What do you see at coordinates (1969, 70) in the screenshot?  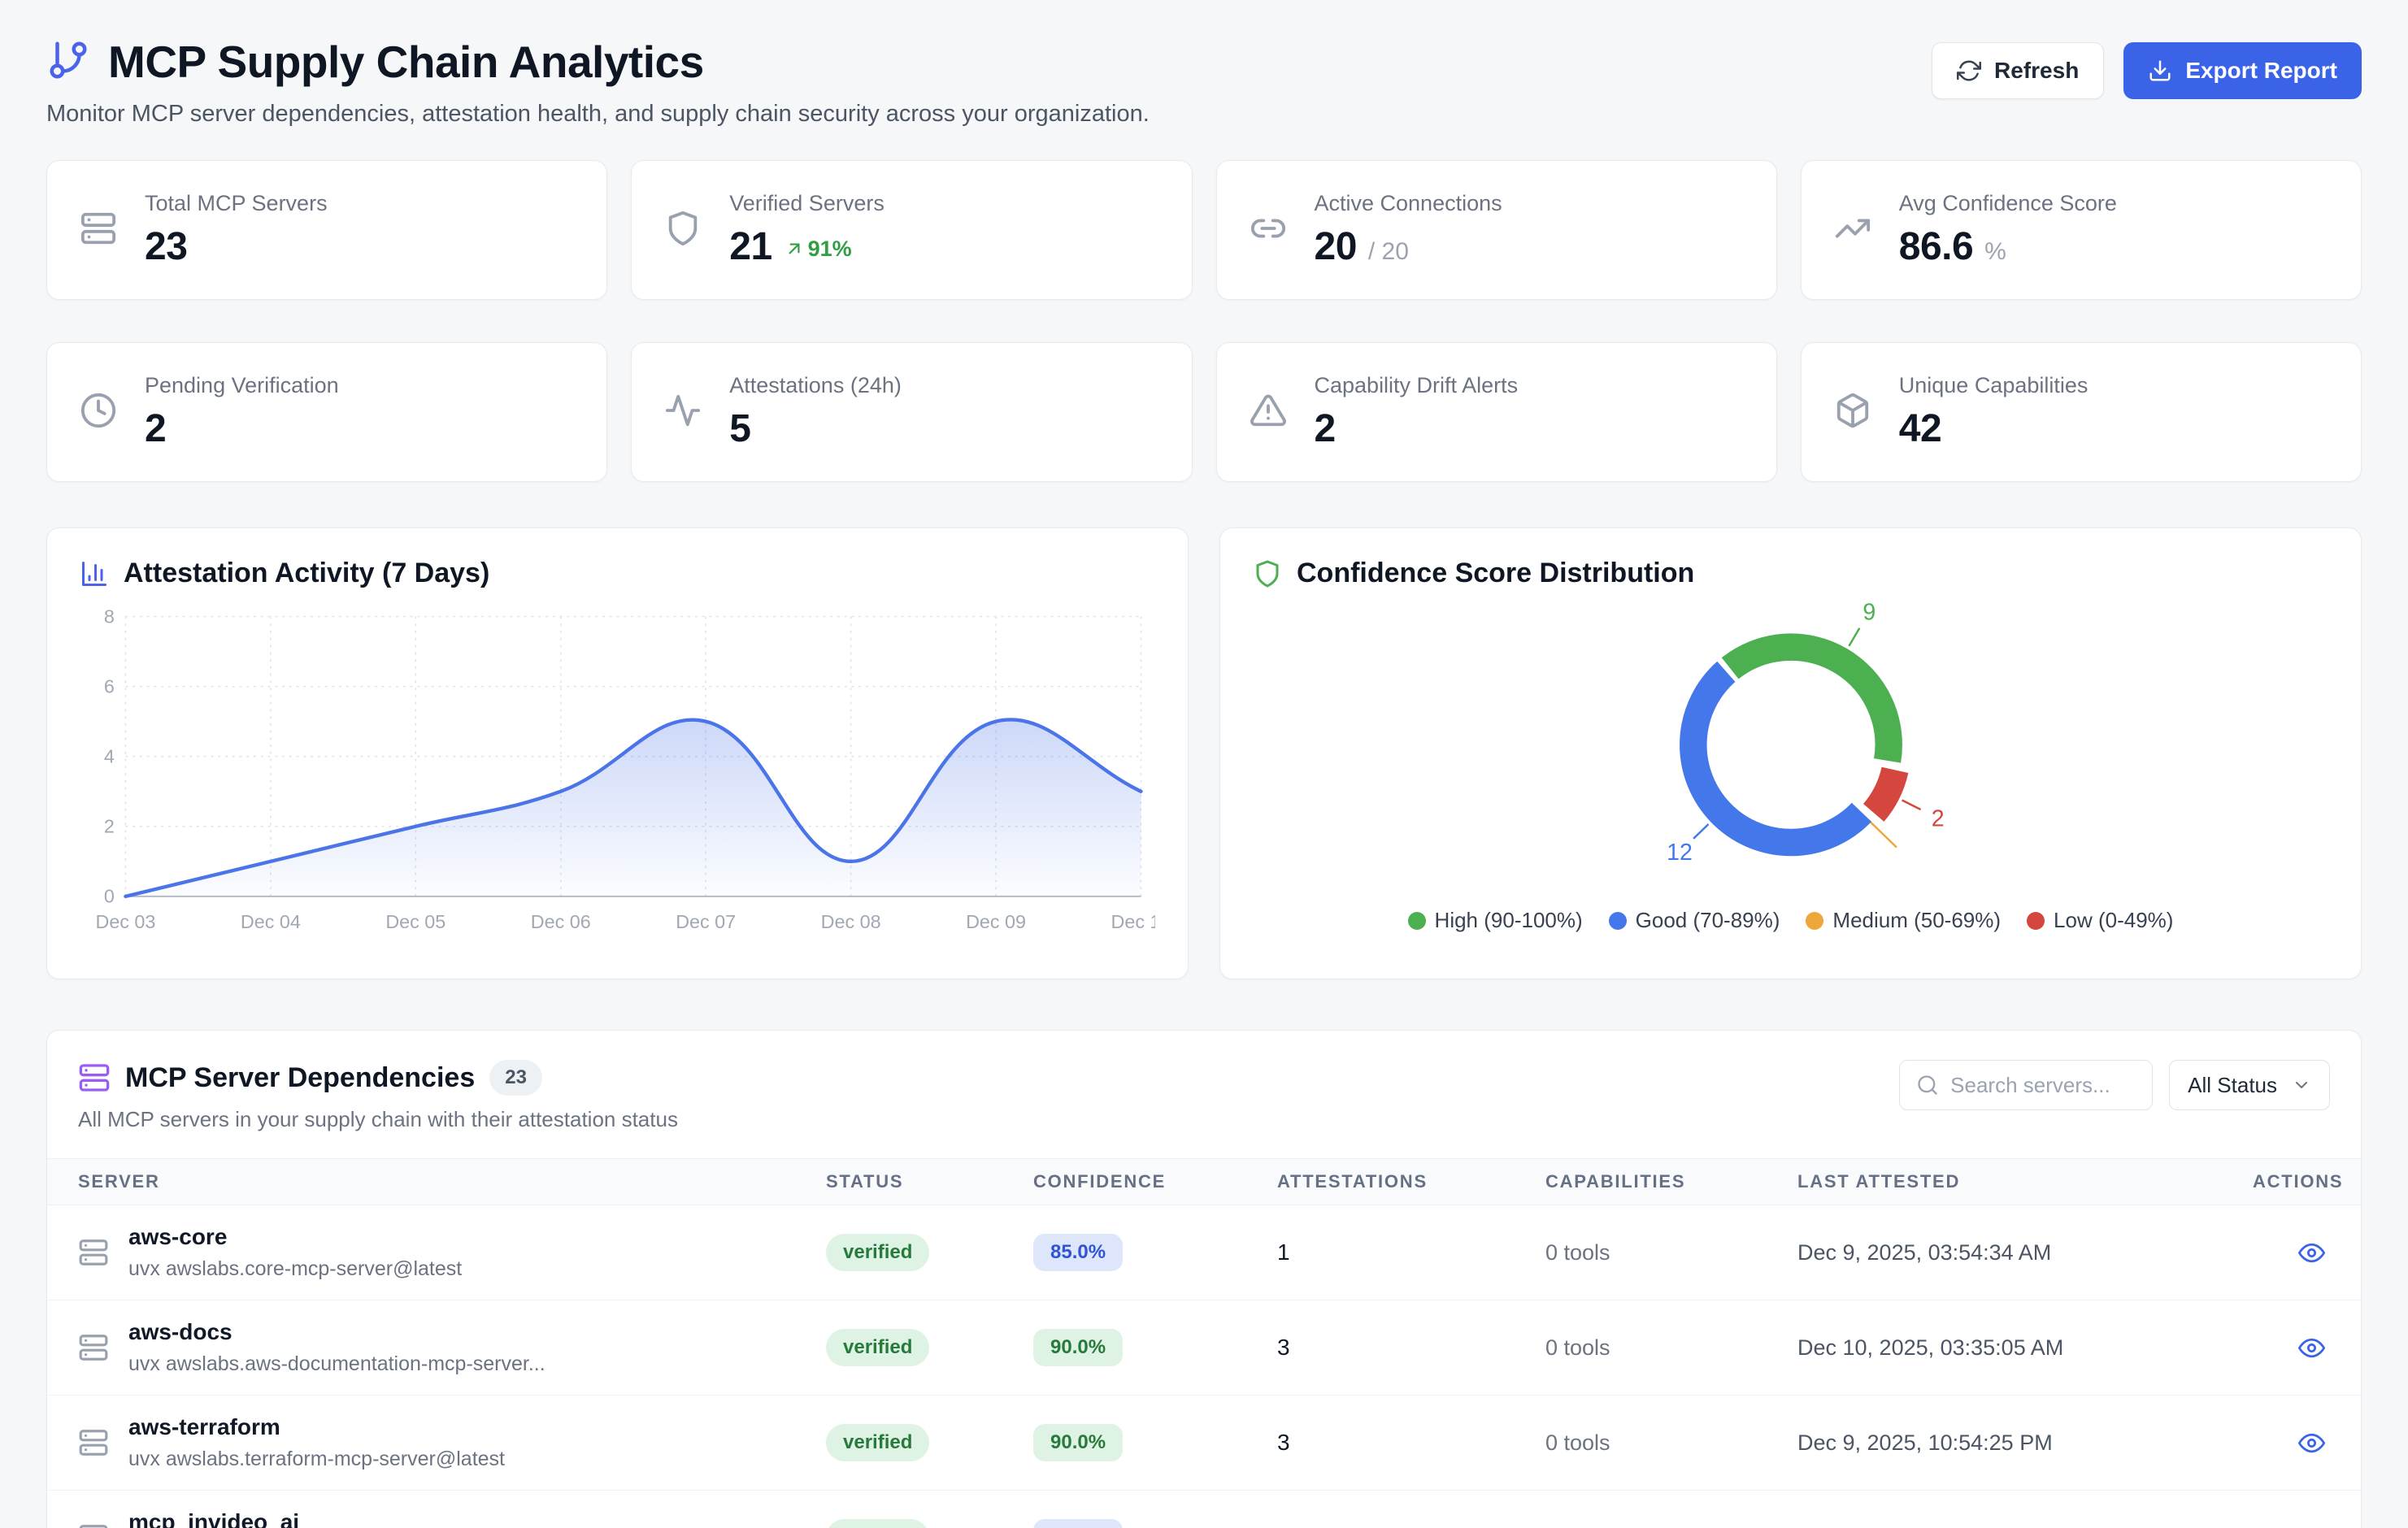 I see `refresh-icon` at bounding box center [1969, 70].